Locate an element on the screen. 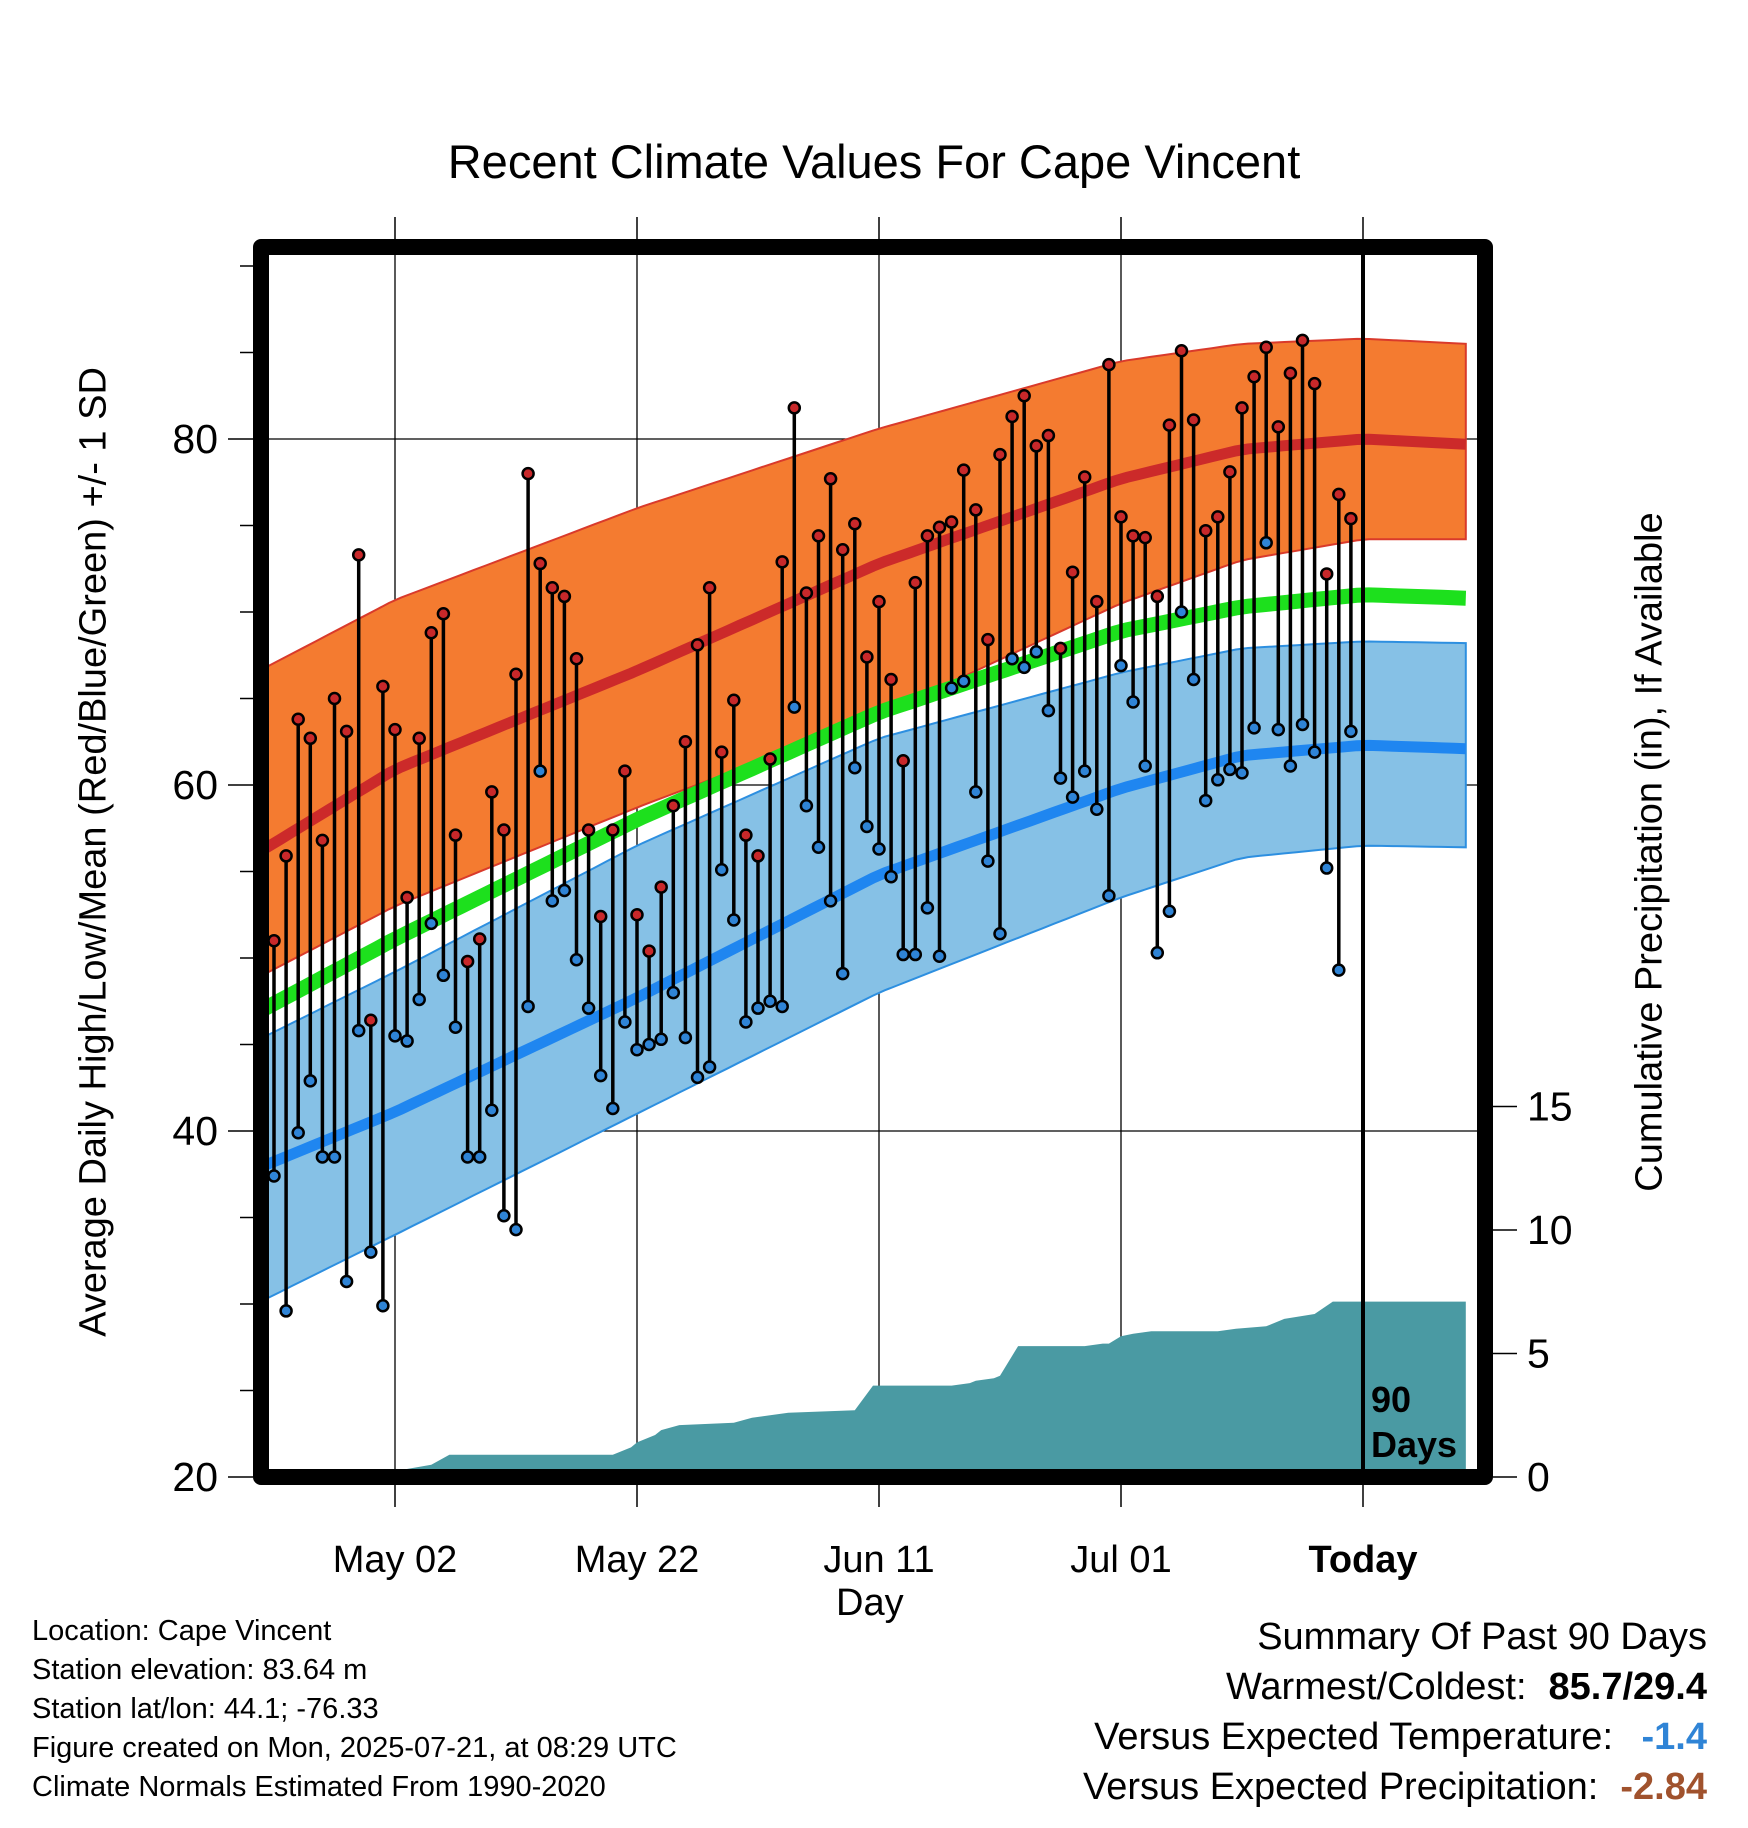 The height and width of the screenshot is (1828, 1748). warmest-coldest-row: Warmest/Coldest: 85.7/29.4 is located at coordinates (1395, 1687).